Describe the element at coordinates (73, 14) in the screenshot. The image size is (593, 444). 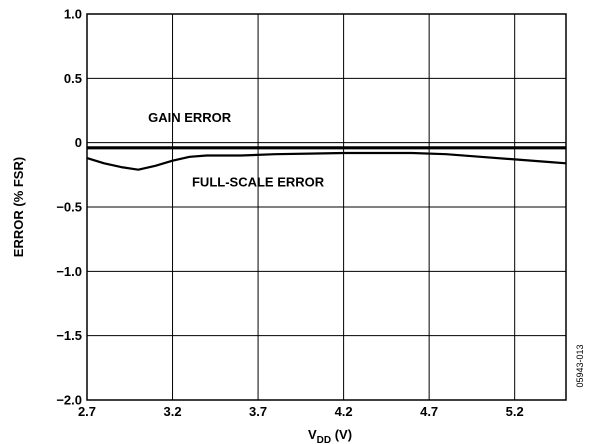
I see `y-tick-label: 1.0` at that location.